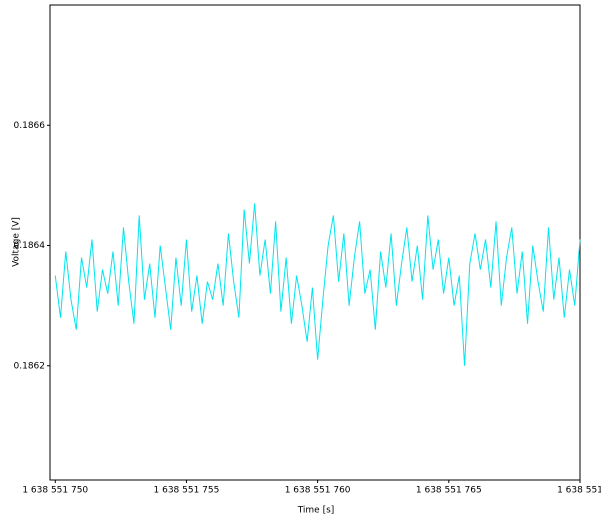 Image resolution: width=601 pixels, height=520 pixels. Describe the element at coordinates (579, 491) in the screenshot. I see `x-tick-label: 1 638 551` at that location.